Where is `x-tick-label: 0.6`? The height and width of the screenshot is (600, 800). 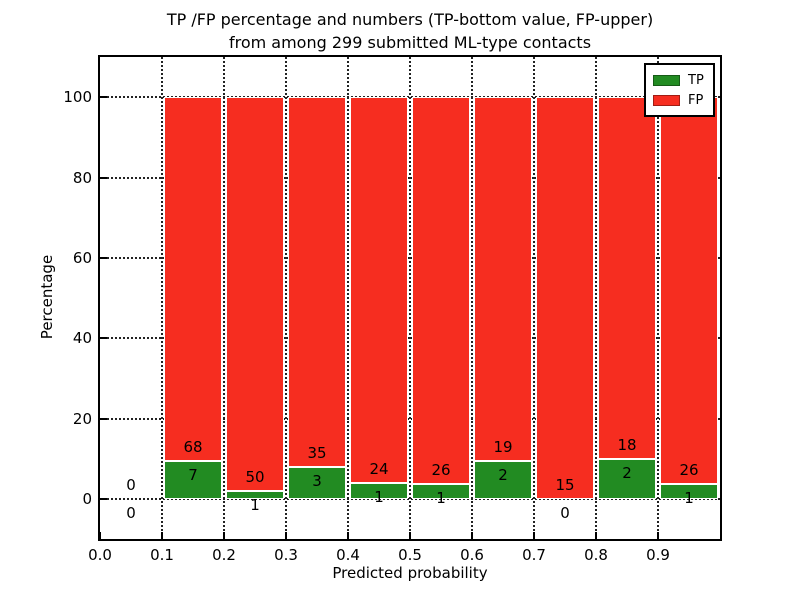 x-tick-label: 0.6 is located at coordinates (472, 555).